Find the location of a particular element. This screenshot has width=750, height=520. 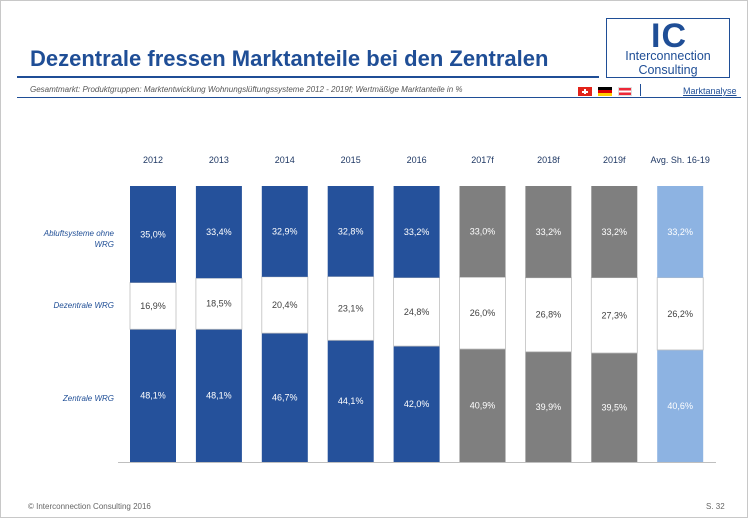

data-label-zentrale: 44,1% is located at coordinates (351, 401).